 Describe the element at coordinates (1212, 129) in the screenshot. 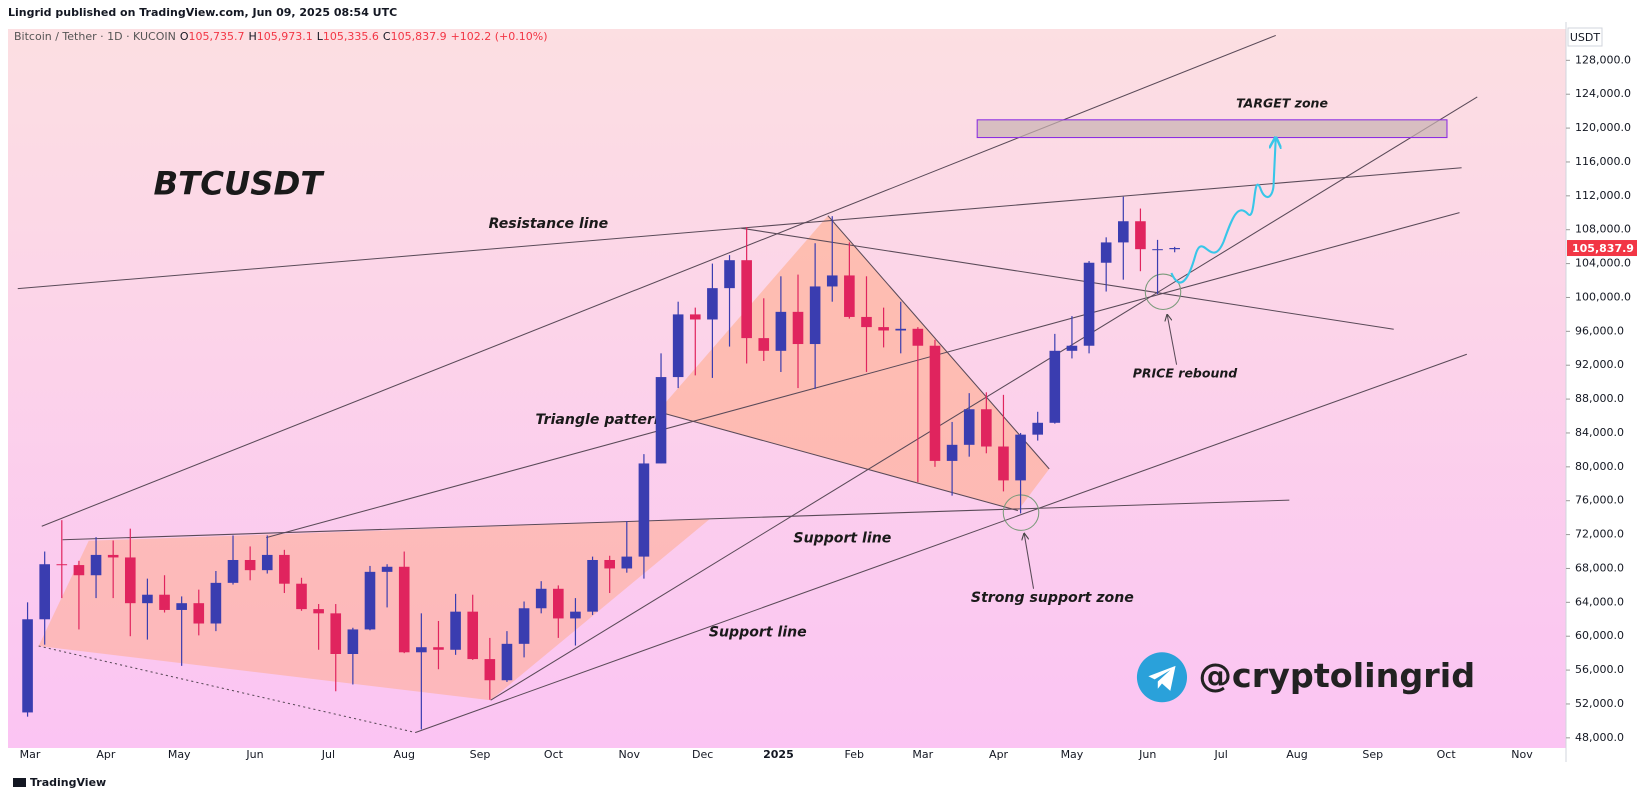

I see `target-zone` at that location.